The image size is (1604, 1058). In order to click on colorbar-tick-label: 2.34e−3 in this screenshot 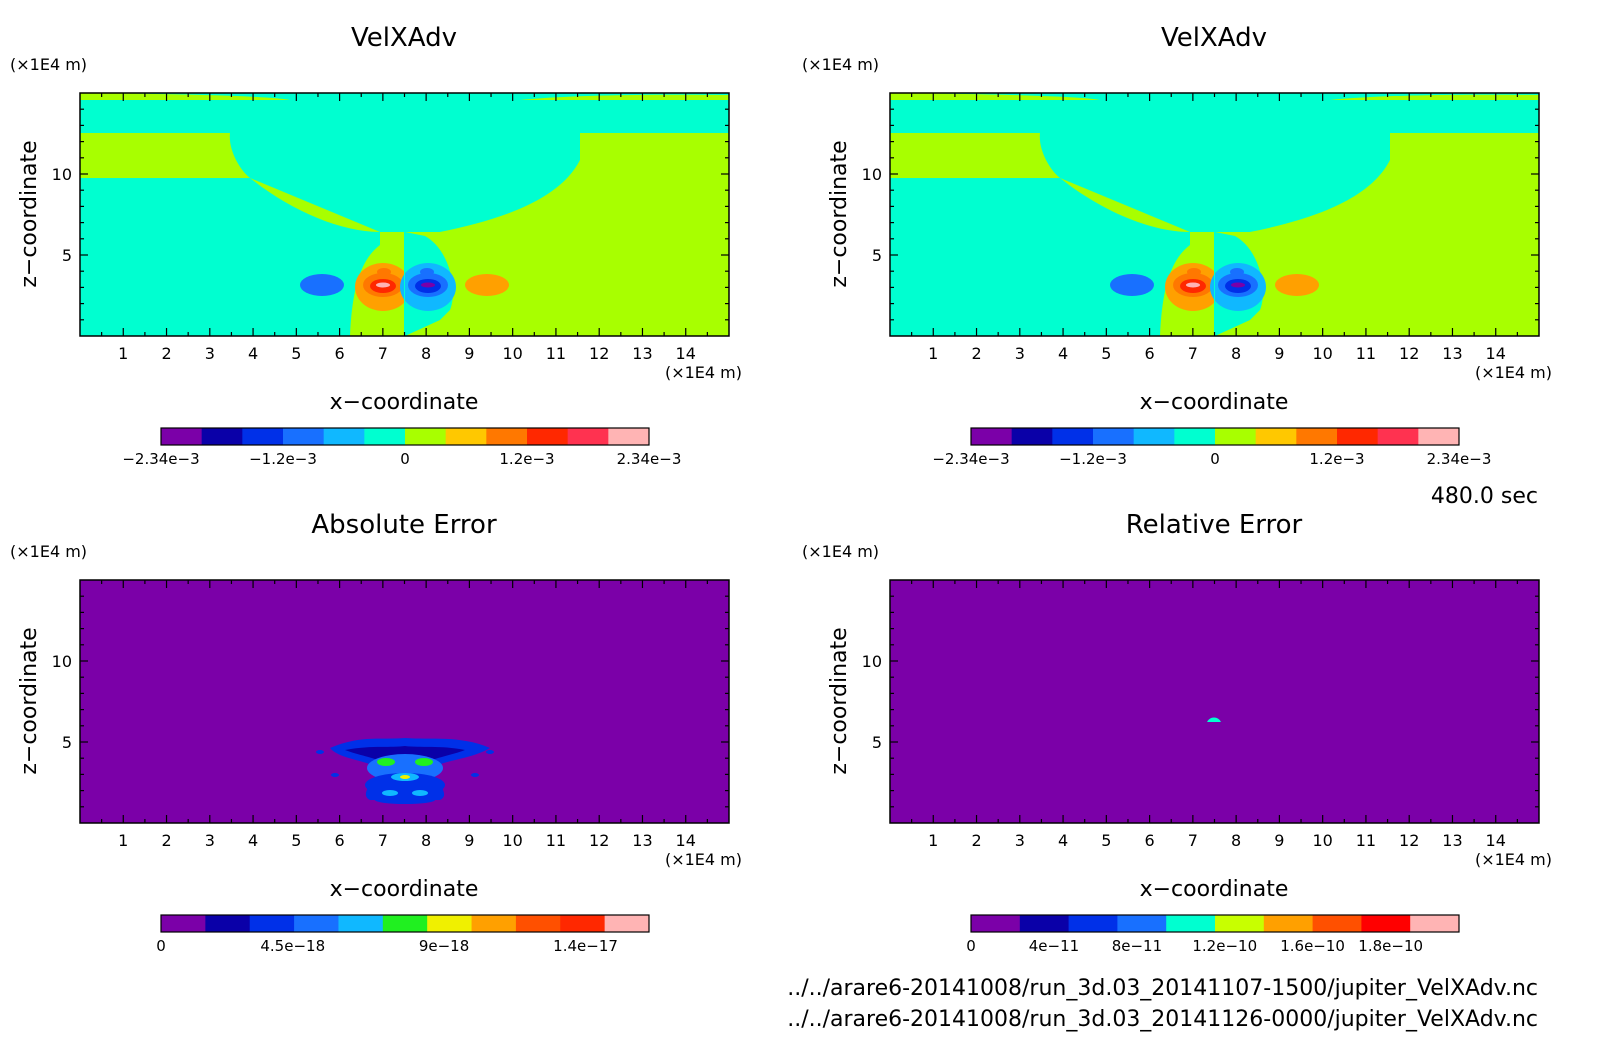, I will do `click(649, 459)`.